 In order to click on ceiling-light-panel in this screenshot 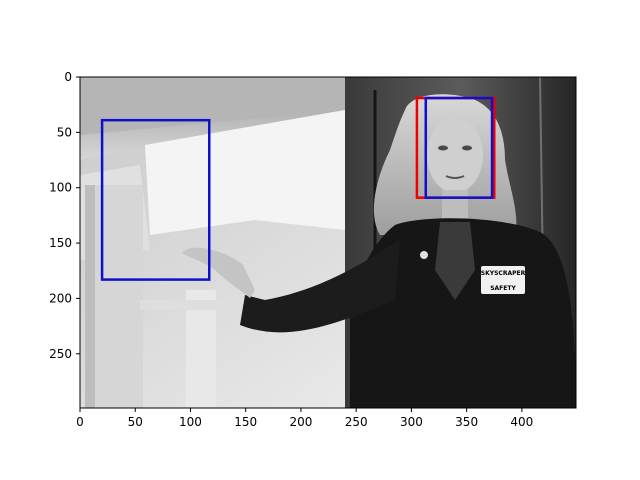, I will do `click(245, 172)`.